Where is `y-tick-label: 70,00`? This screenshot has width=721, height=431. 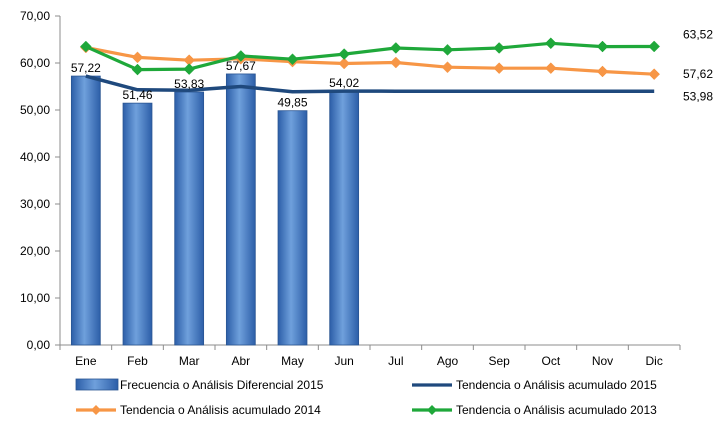
y-tick-label: 70,00 is located at coordinates (35, 16).